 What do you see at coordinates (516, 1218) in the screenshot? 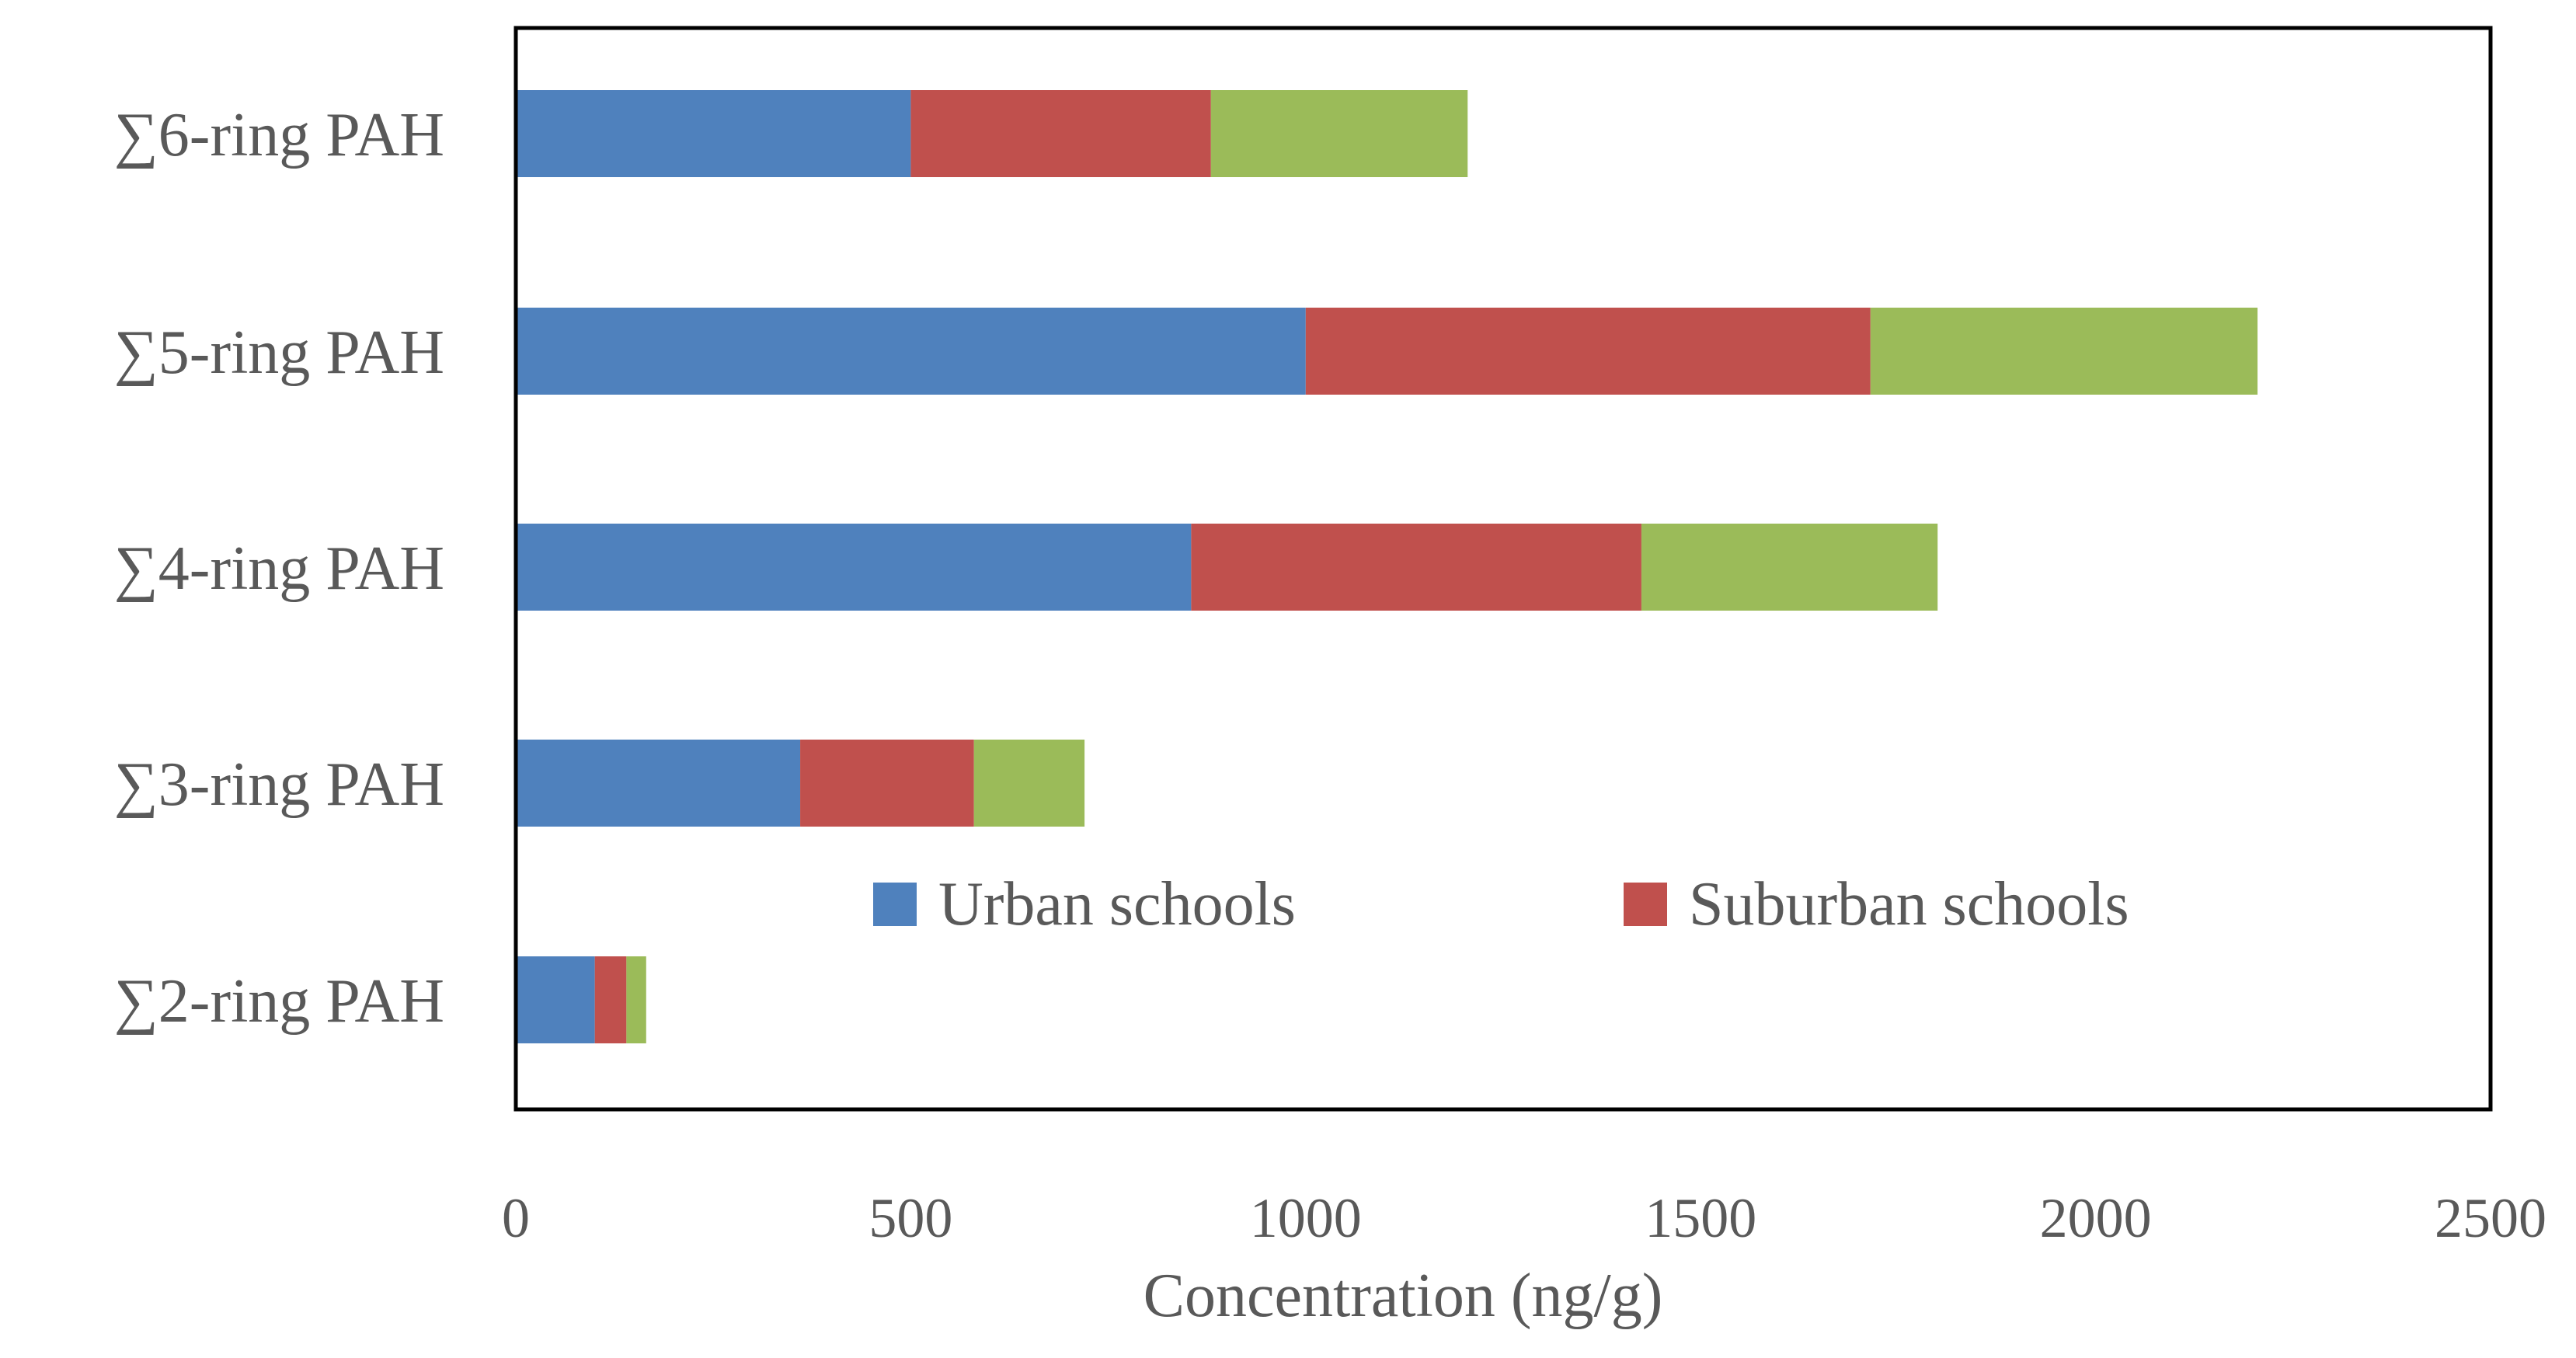
I see `x-tick-label-0: 0` at bounding box center [516, 1218].